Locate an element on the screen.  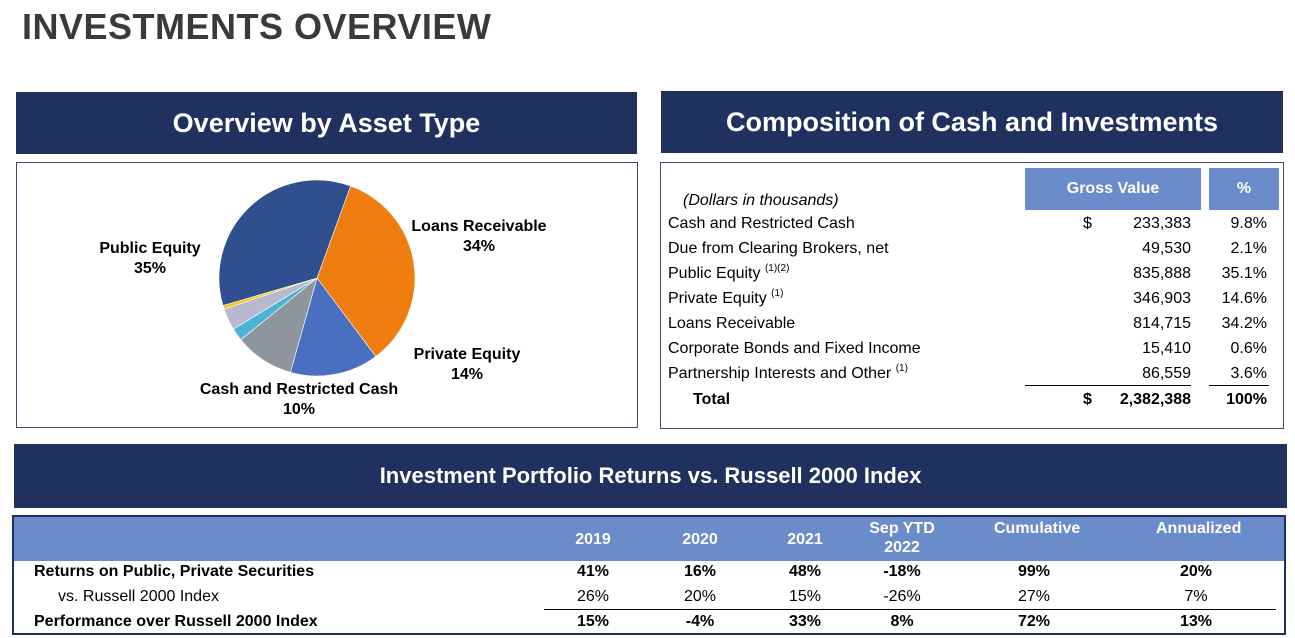
returns-cell: 99% is located at coordinates (1034, 571).